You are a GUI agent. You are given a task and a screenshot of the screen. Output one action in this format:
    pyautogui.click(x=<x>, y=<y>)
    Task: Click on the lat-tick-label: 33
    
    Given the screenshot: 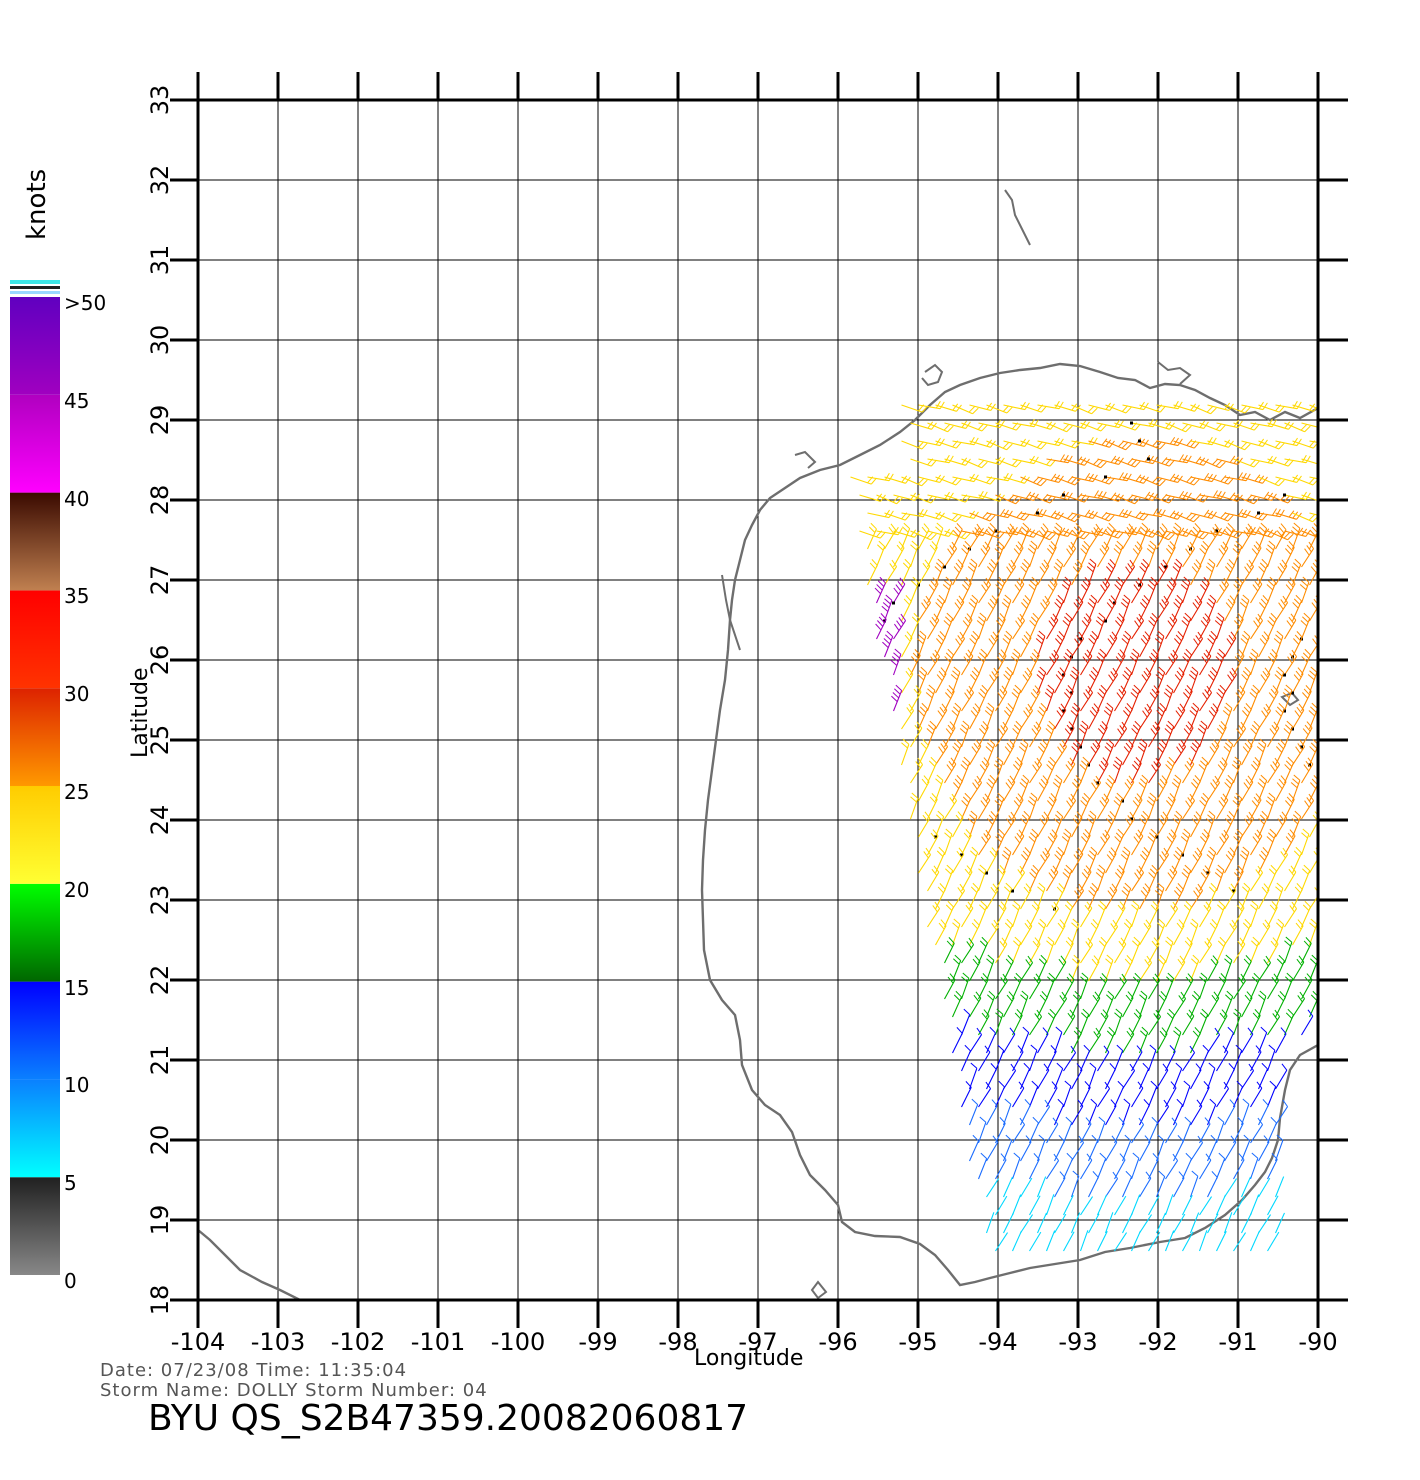 What is the action you would take?
    pyautogui.click(x=160, y=100)
    